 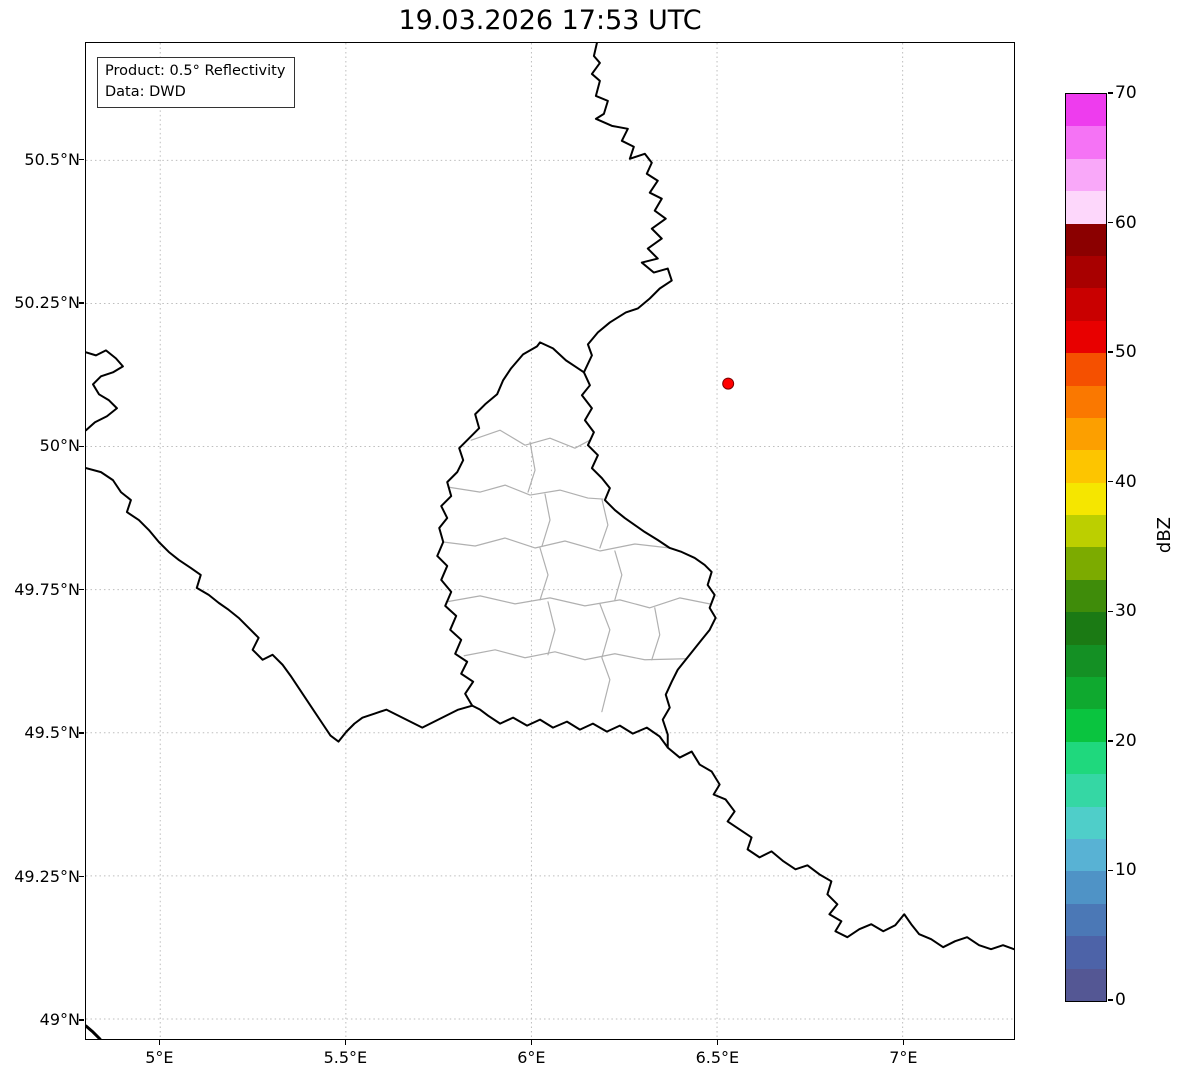 What do you see at coordinates (47, 876) in the screenshot?
I see `y-tick-label: 49.25°N` at bounding box center [47, 876].